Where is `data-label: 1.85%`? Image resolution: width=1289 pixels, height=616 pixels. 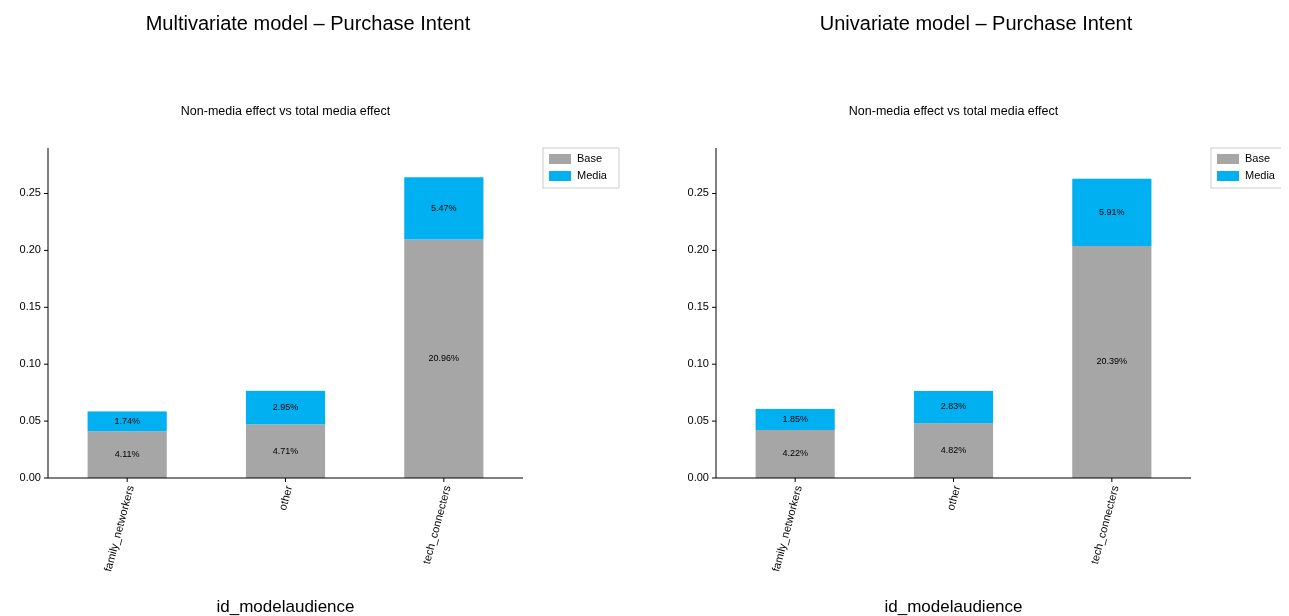 data-label: 1.85% is located at coordinates (795, 418).